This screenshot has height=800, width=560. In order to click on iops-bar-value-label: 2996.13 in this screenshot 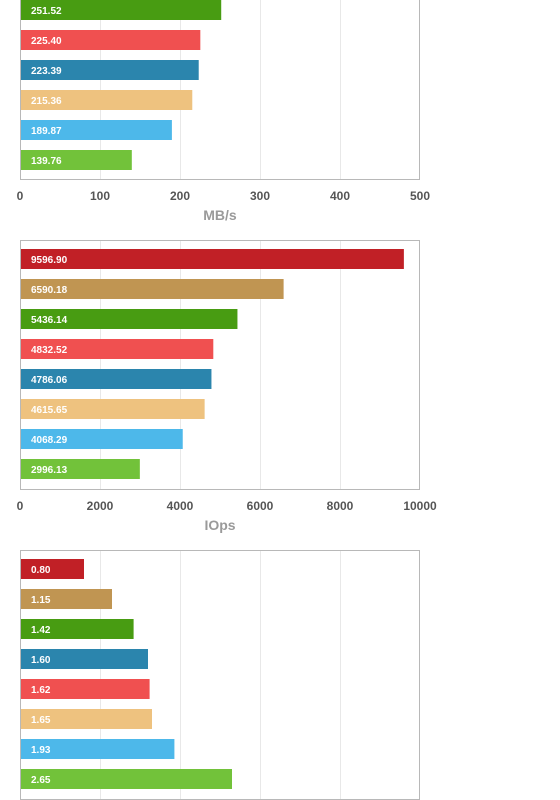, I will do `click(49, 470)`.